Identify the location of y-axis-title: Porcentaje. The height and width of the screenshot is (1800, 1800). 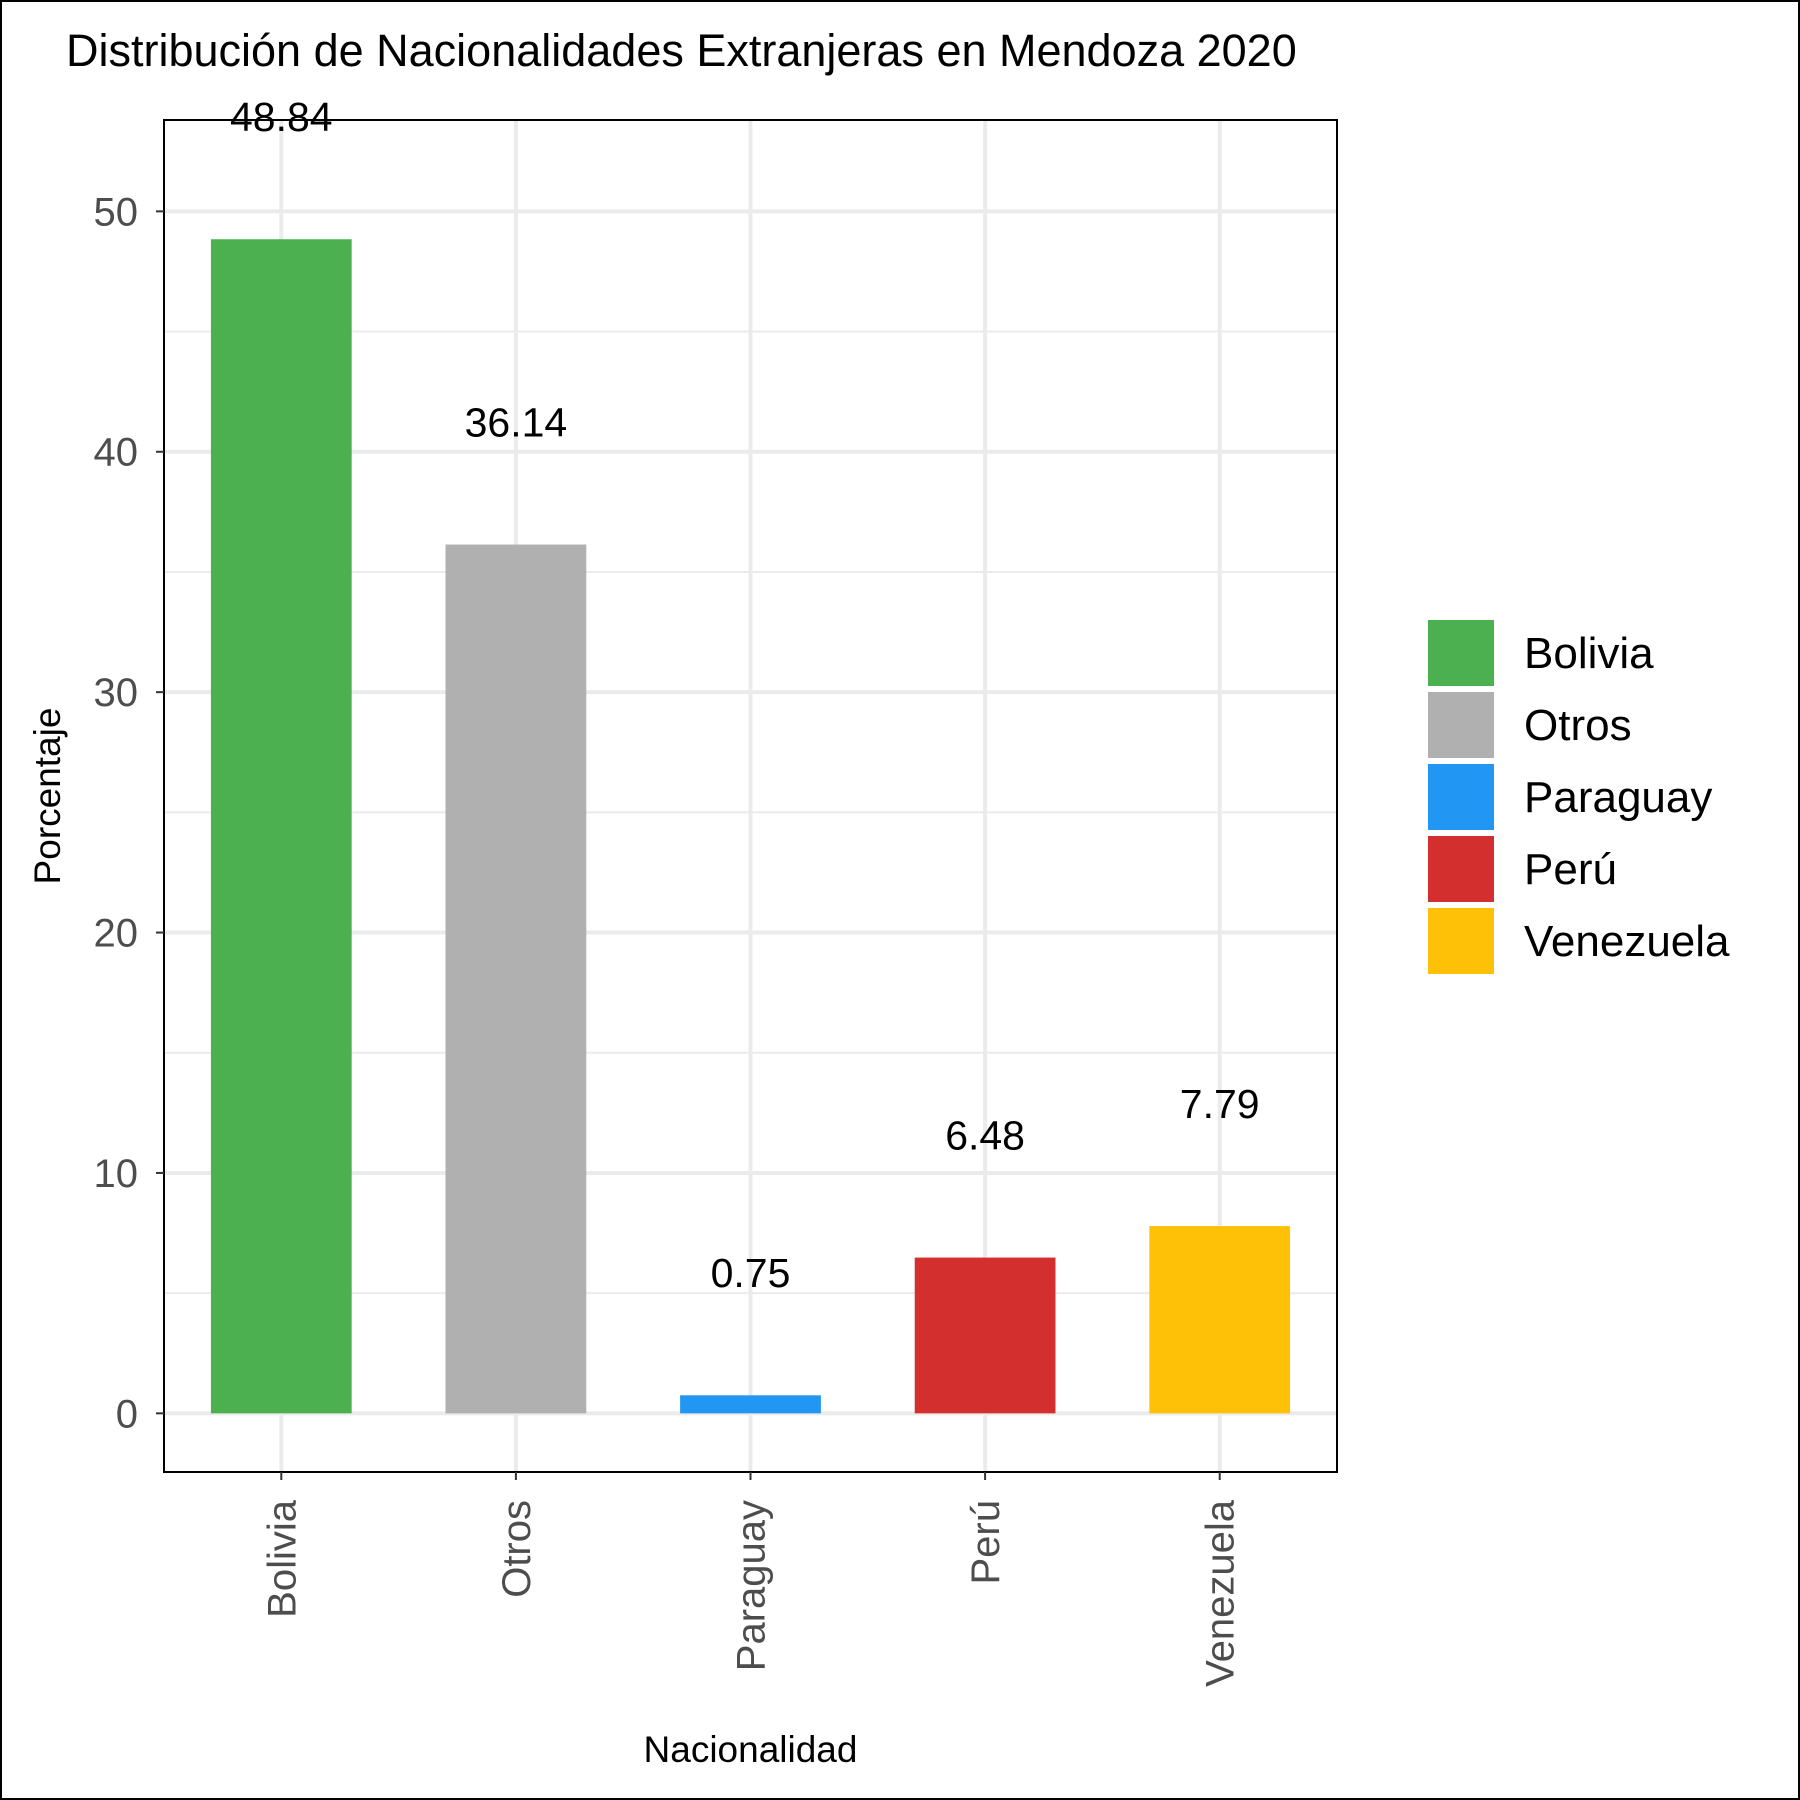
(47, 796).